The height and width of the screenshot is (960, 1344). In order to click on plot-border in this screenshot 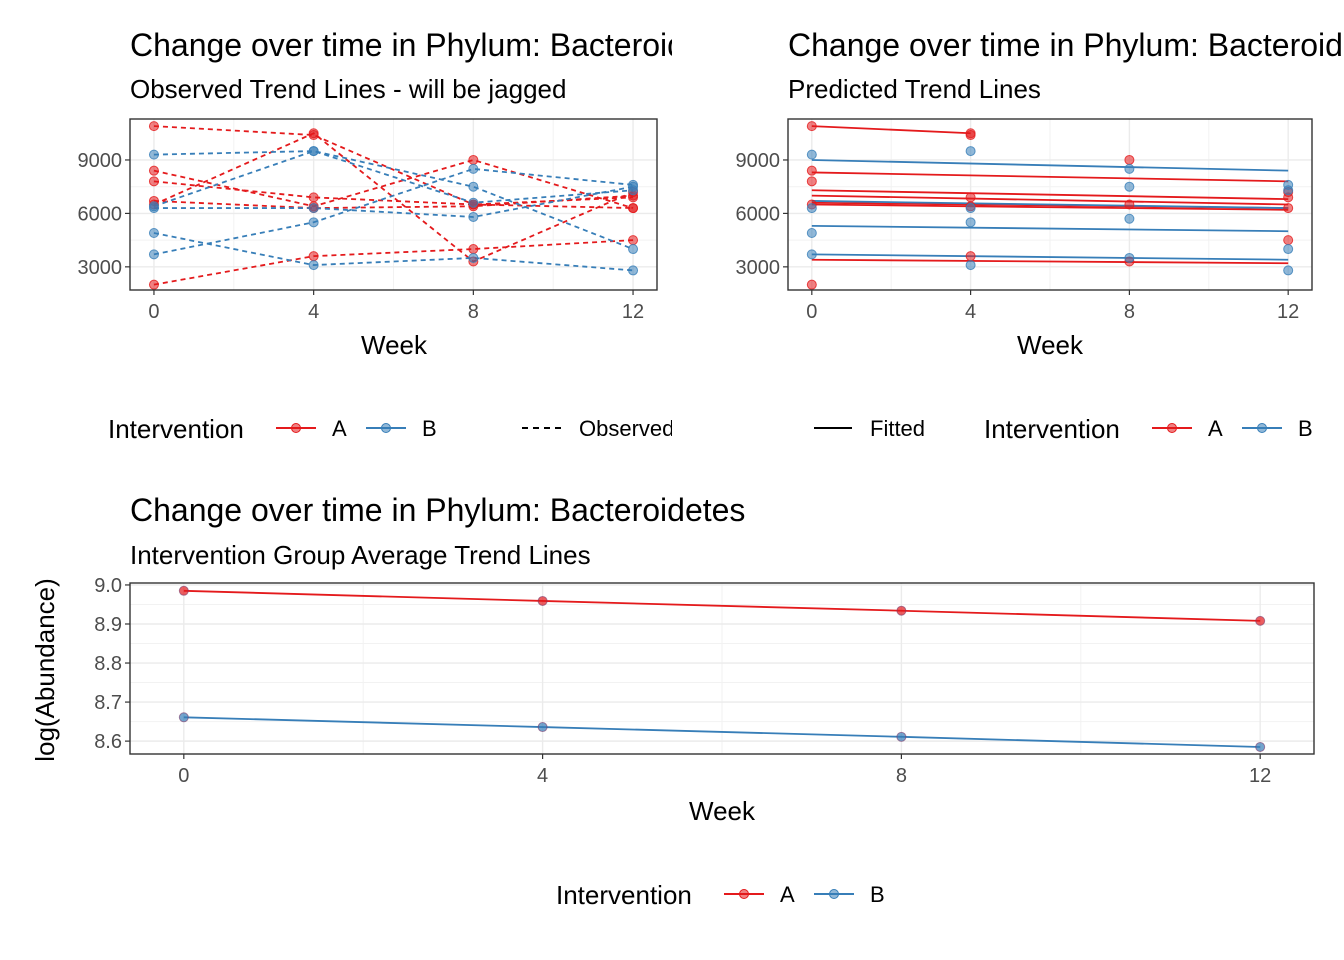, I will do `click(1050, 204)`.